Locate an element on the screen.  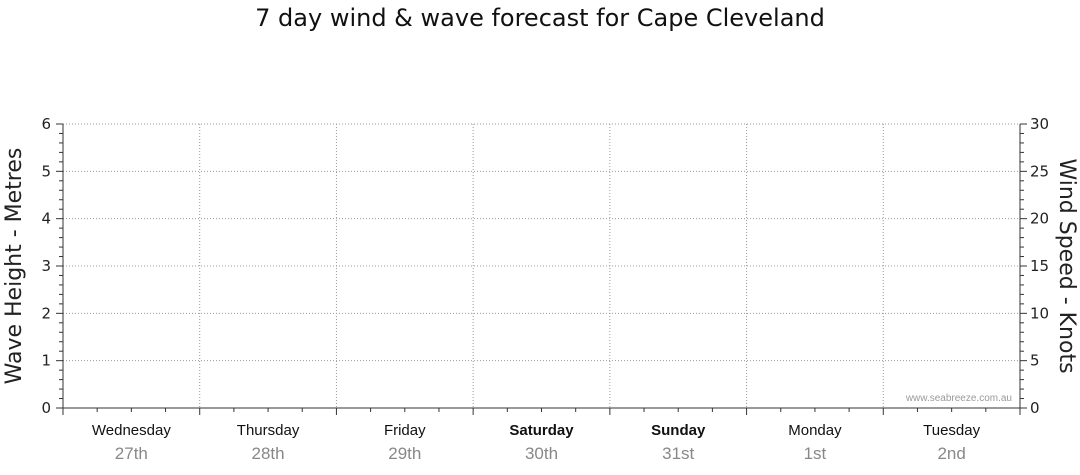
day-name-label: Thursday is located at coordinates (268, 430).